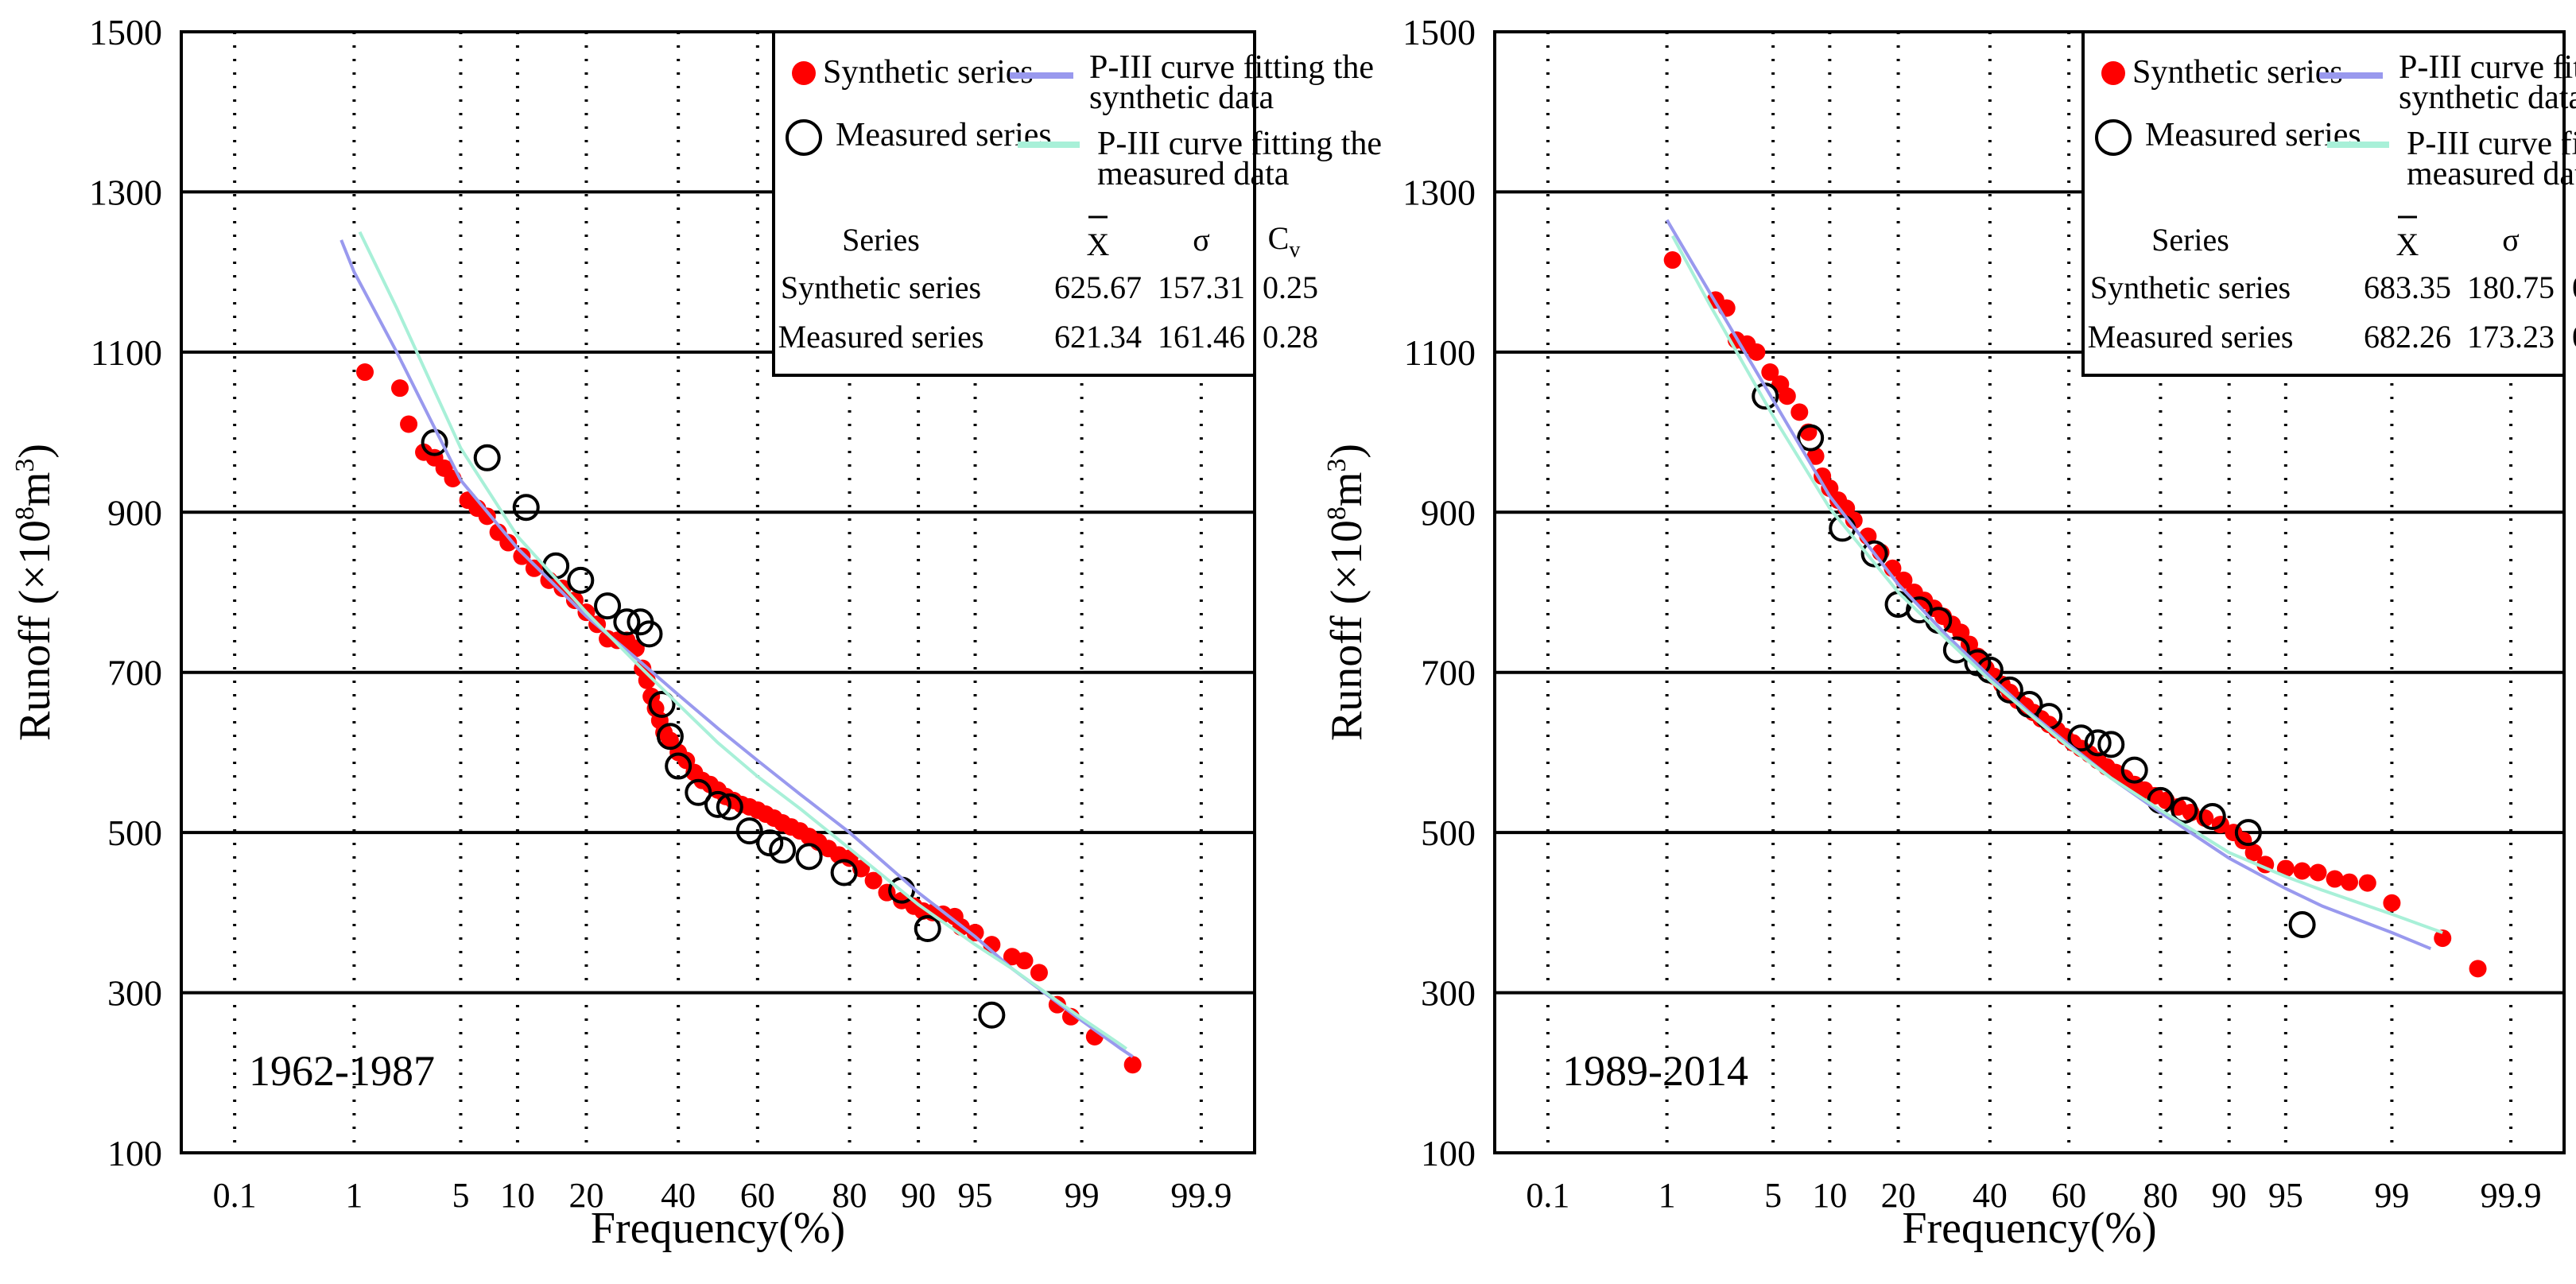 The height and width of the screenshot is (1284, 2576). Describe the element at coordinates (2113, 73) in the screenshot. I see `legend-synthetic-marker` at that location.